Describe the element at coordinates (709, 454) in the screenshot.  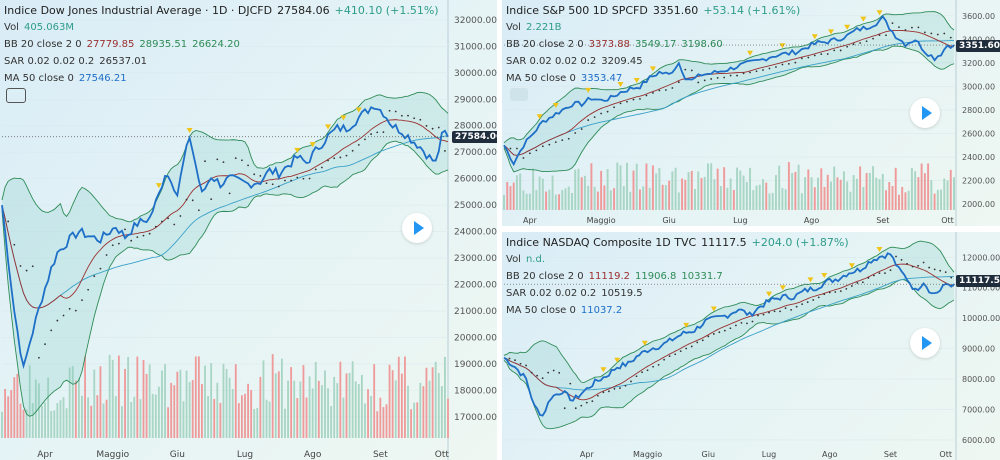
I see `x-tick-label: Giu` at that location.